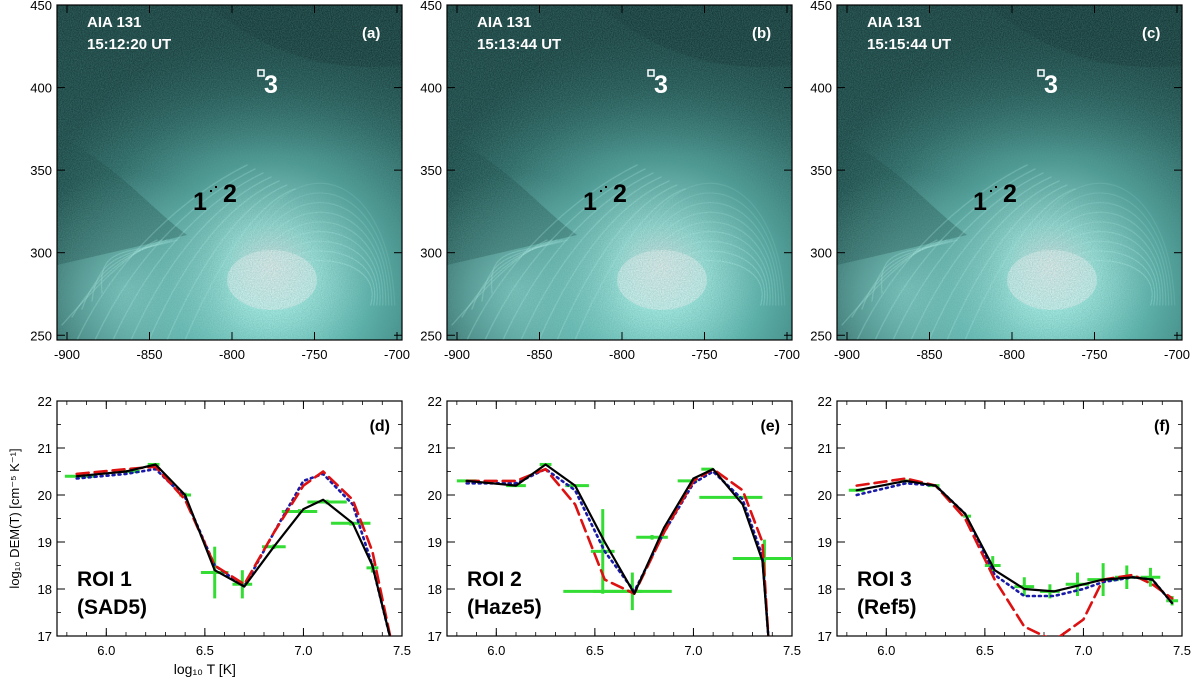  What do you see at coordinates (494, 579) in the screenshot?
I see `roi-label: ROI 2` at bounding box center [494, 579].